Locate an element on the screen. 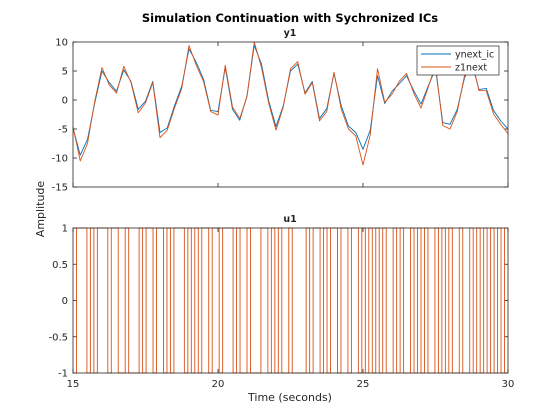 The width and height of the screenshot is (560, 420). y1-subplot-title: y1 is located at coordinates (290, 33).